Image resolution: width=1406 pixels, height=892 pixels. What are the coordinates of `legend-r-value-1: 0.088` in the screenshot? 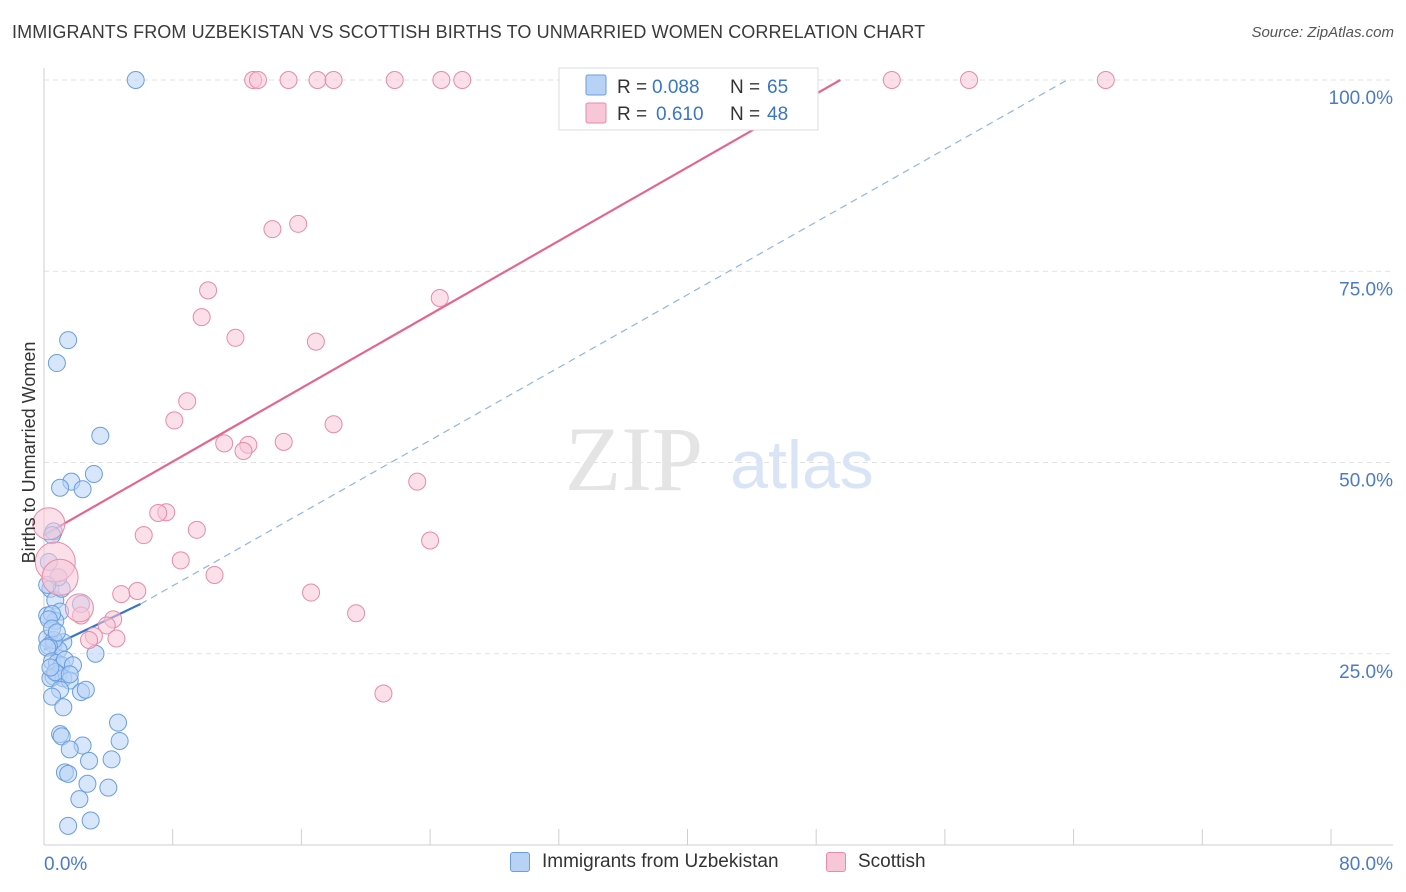 It's located at (676, 87).